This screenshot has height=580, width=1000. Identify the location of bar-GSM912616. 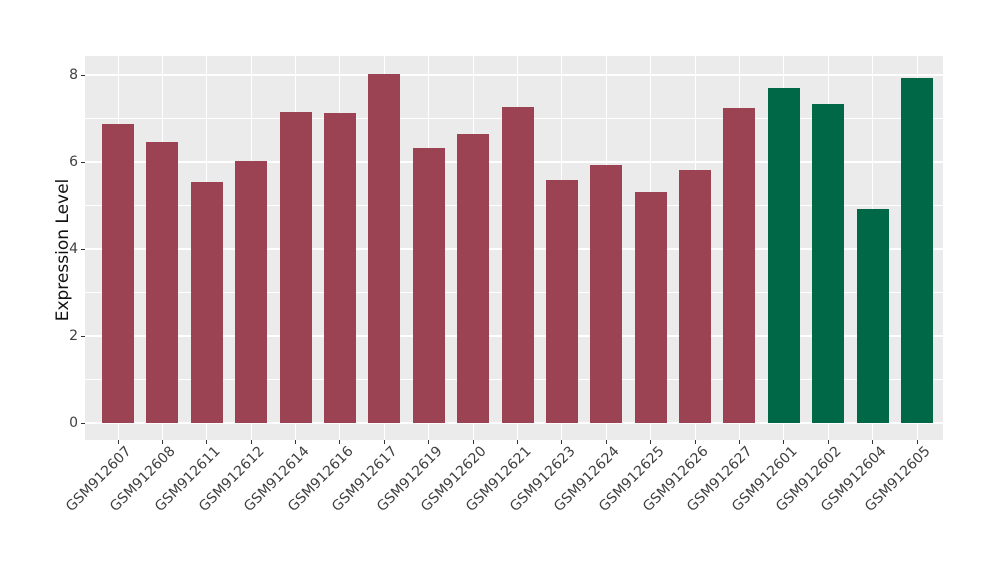
(339, 267).